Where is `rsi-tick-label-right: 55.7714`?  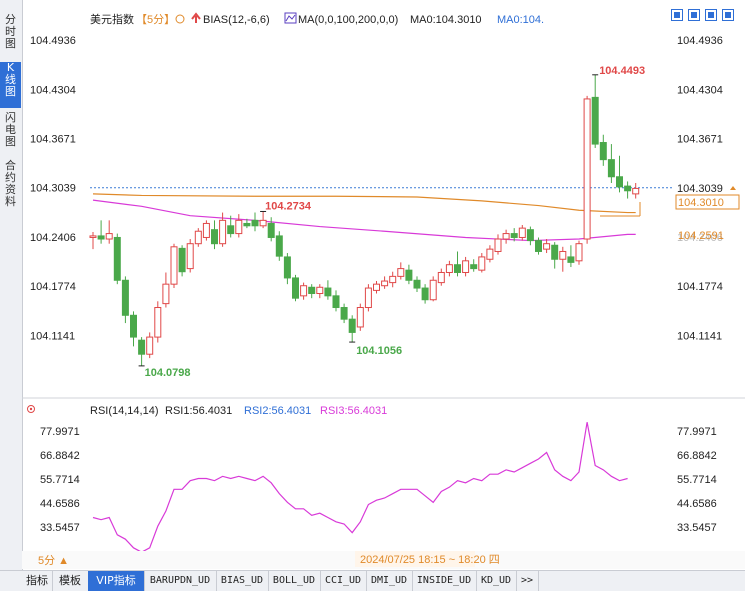 rsi-tick-label-right: 55.7714 is located at coordinates (697, 480).